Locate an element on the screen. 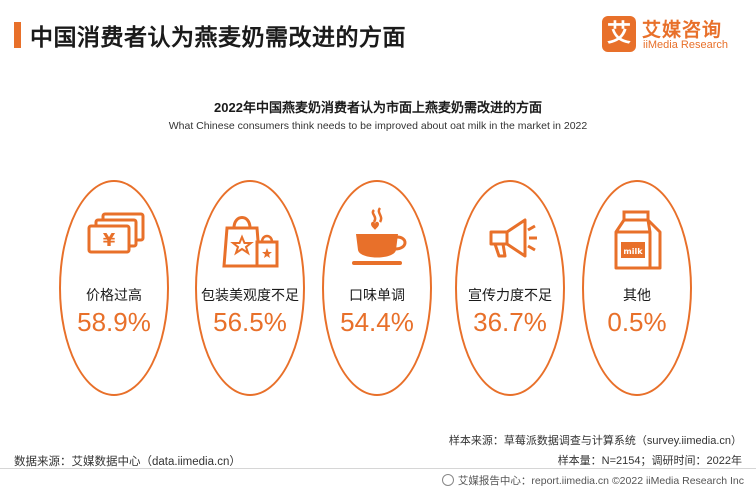 Image resolution: width=756 pixels, height=491 pixels. item-value: 56.5% is located at coordinates (250, 322).